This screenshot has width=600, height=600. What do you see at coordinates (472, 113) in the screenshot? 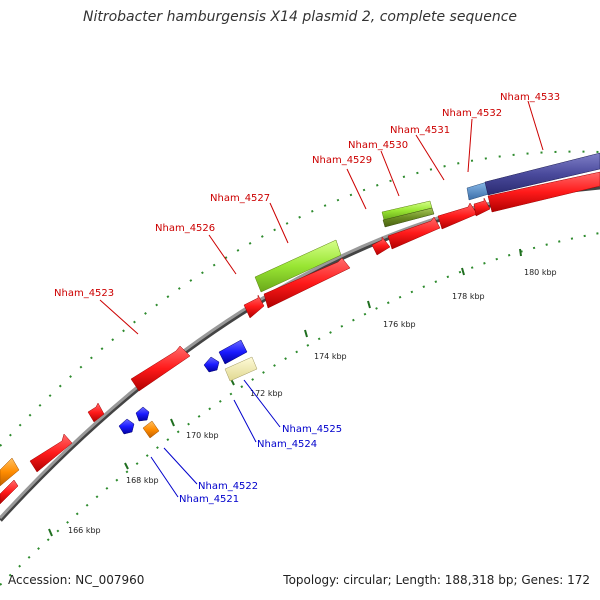
I see `gene-label: Nham_4532` at bounding box center [472, 113].